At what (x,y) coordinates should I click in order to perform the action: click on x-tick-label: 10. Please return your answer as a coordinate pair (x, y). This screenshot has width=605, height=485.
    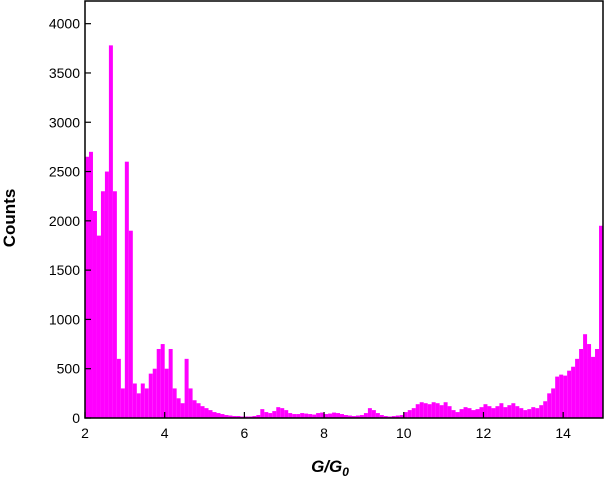
    Looking at the image, I should click on (404, 433).